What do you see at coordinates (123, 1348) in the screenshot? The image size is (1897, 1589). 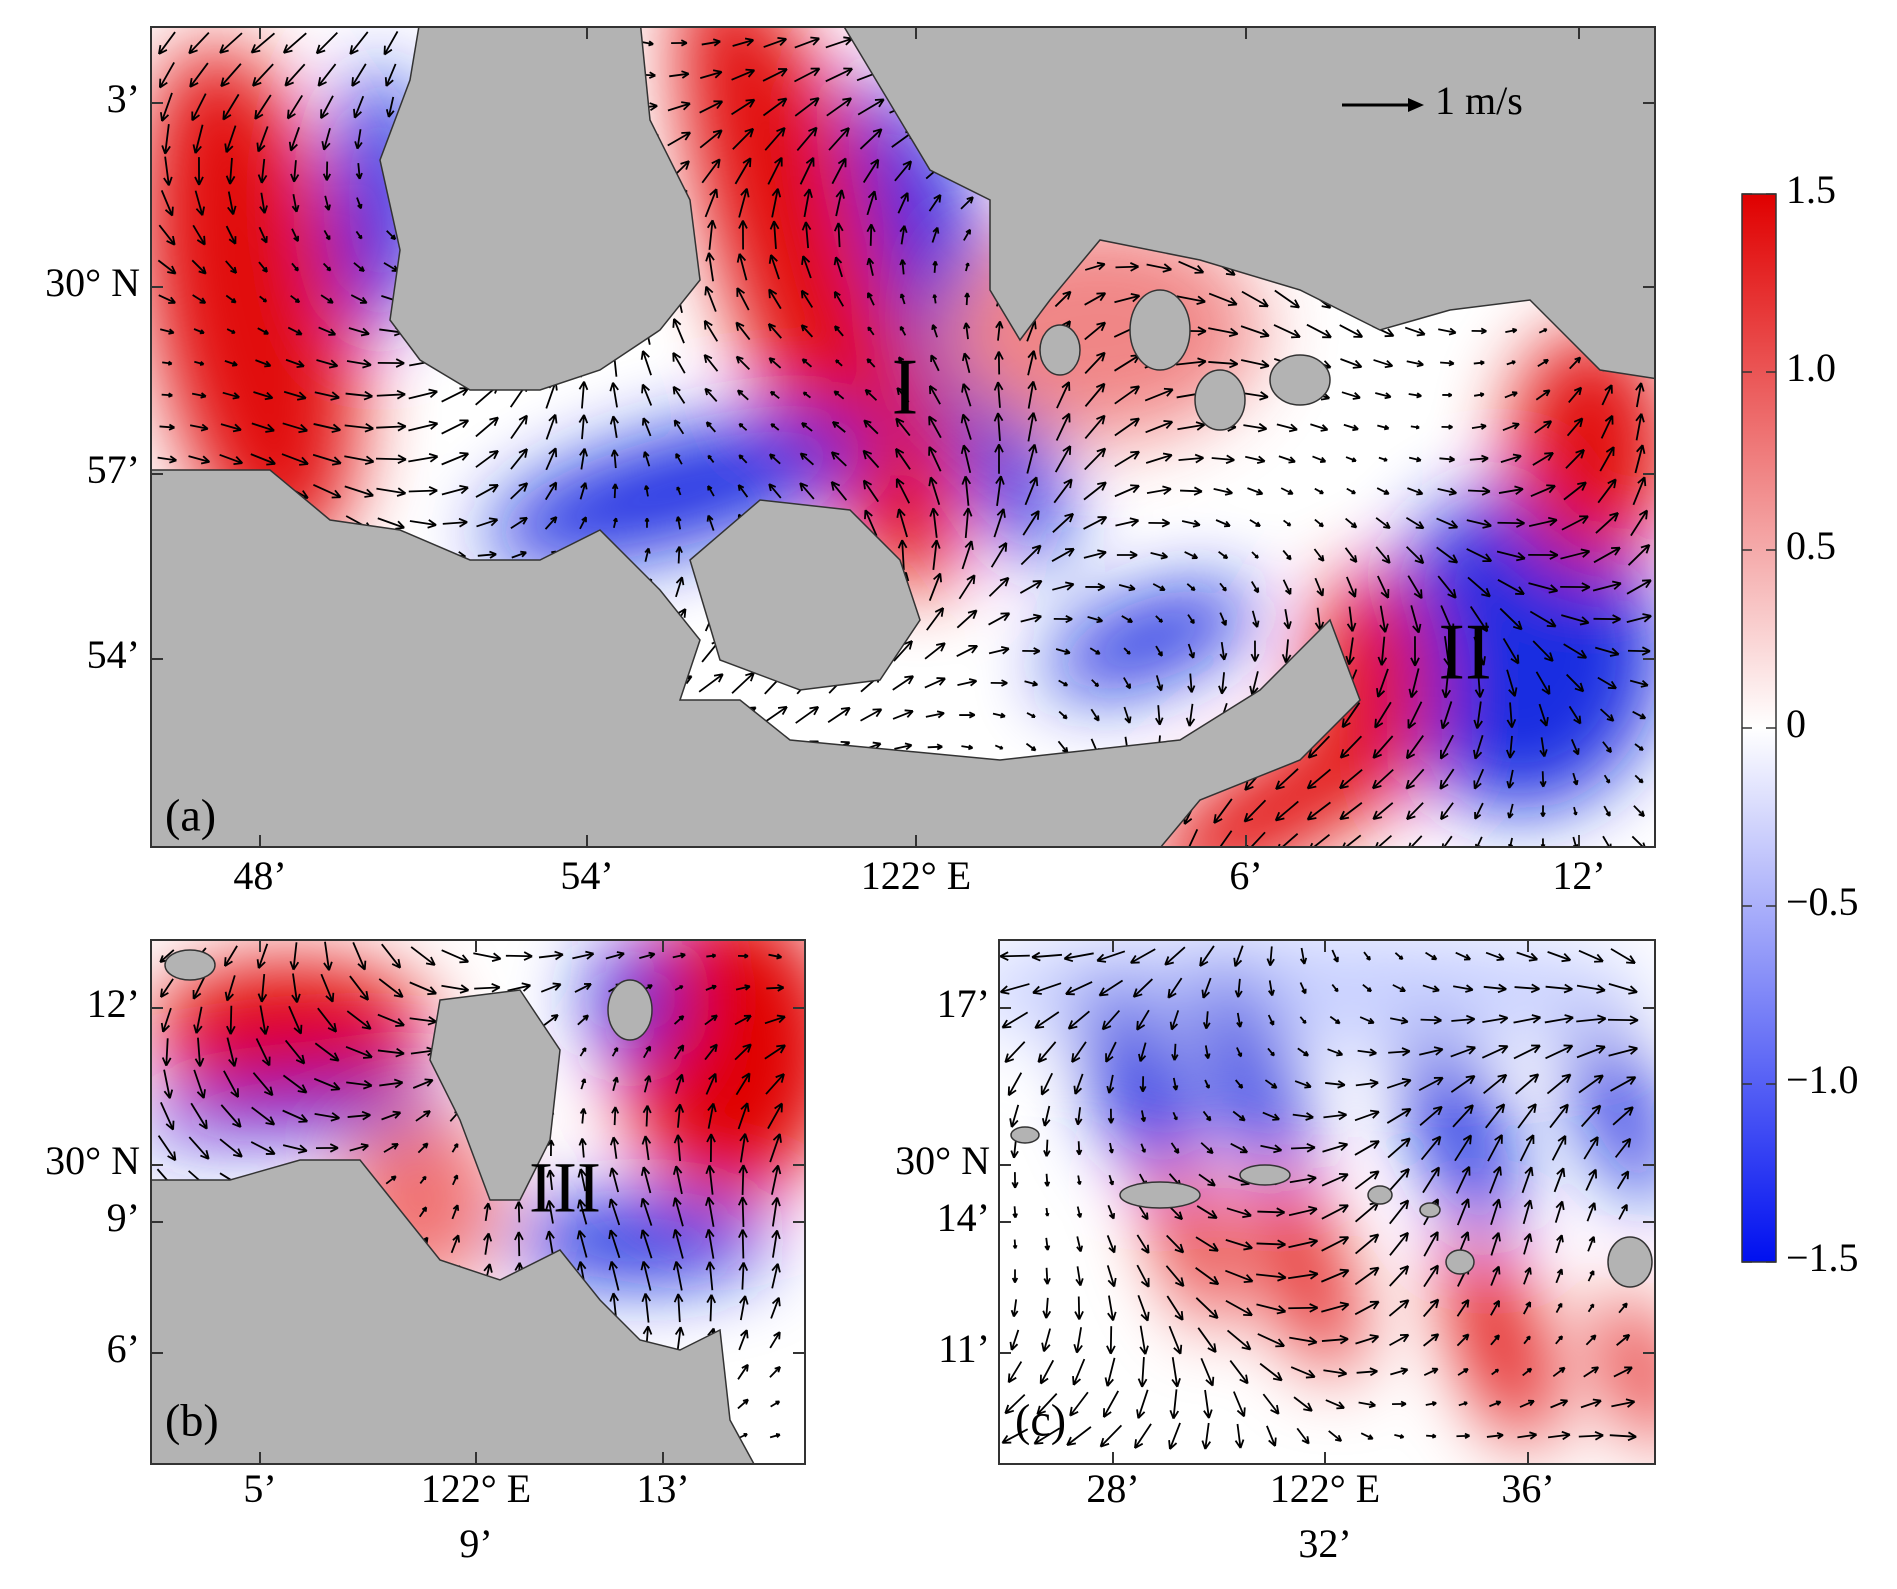 I see `y-tick-label: 6’` at bounding box center [123, 1348].